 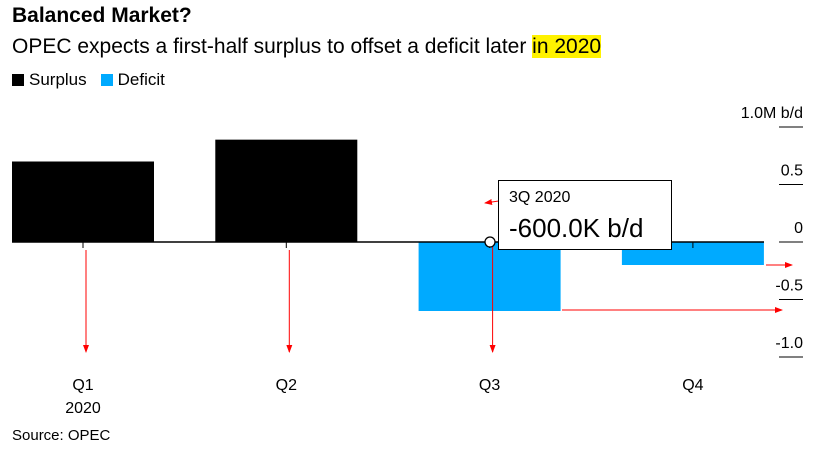 I want to click on chart-title: Balanced Market?, so click(x=102, y=15).